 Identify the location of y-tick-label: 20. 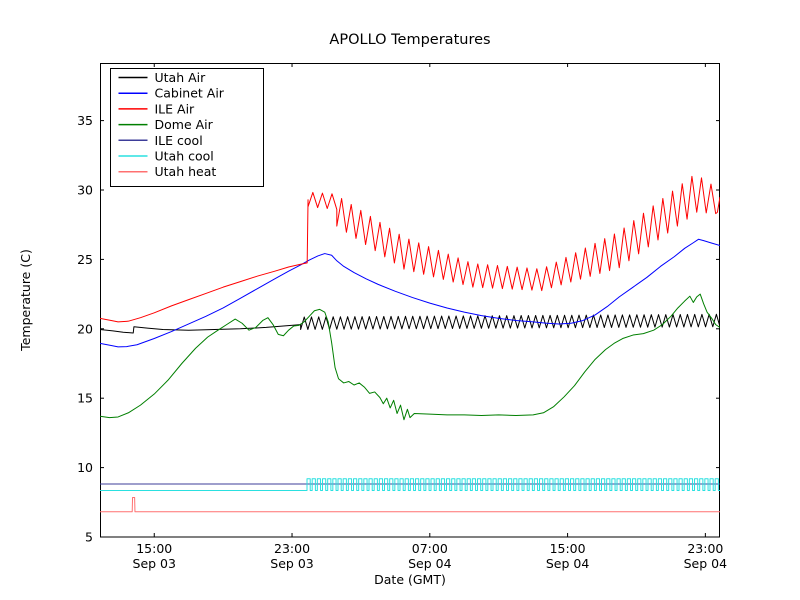
(85, 328).